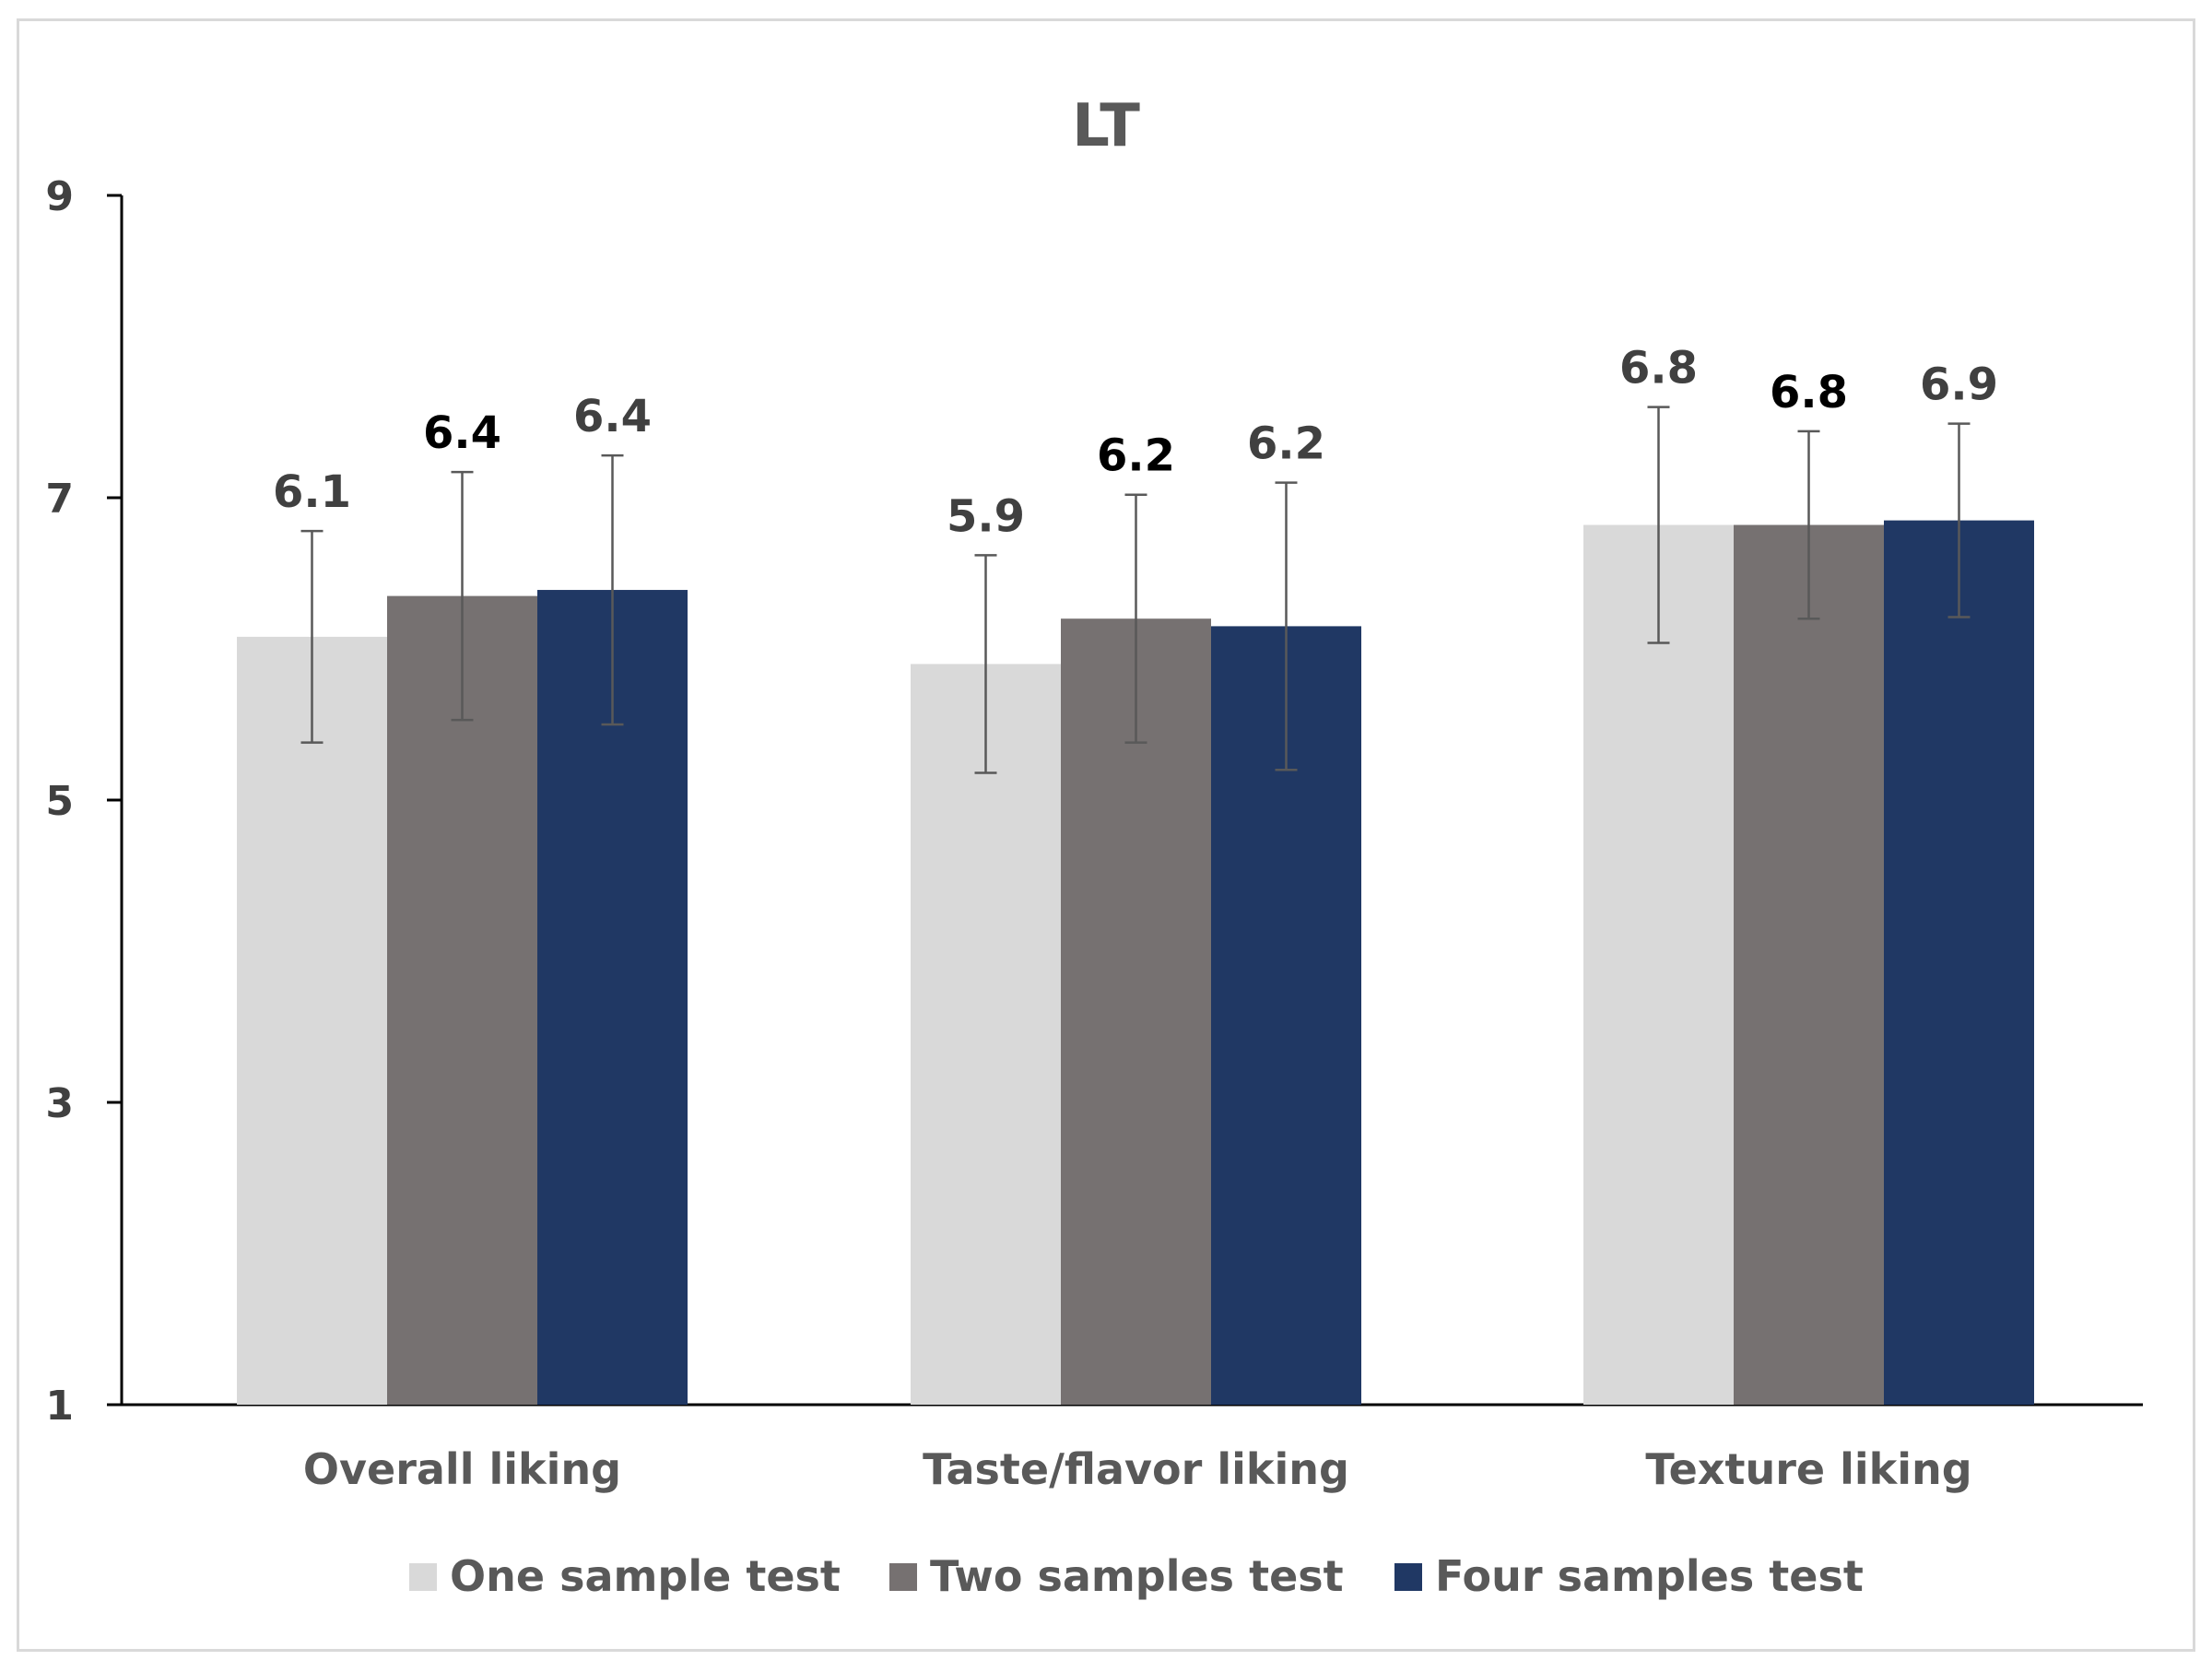  I want to click on legend-item: Two samples test, so click(1116, 1576).